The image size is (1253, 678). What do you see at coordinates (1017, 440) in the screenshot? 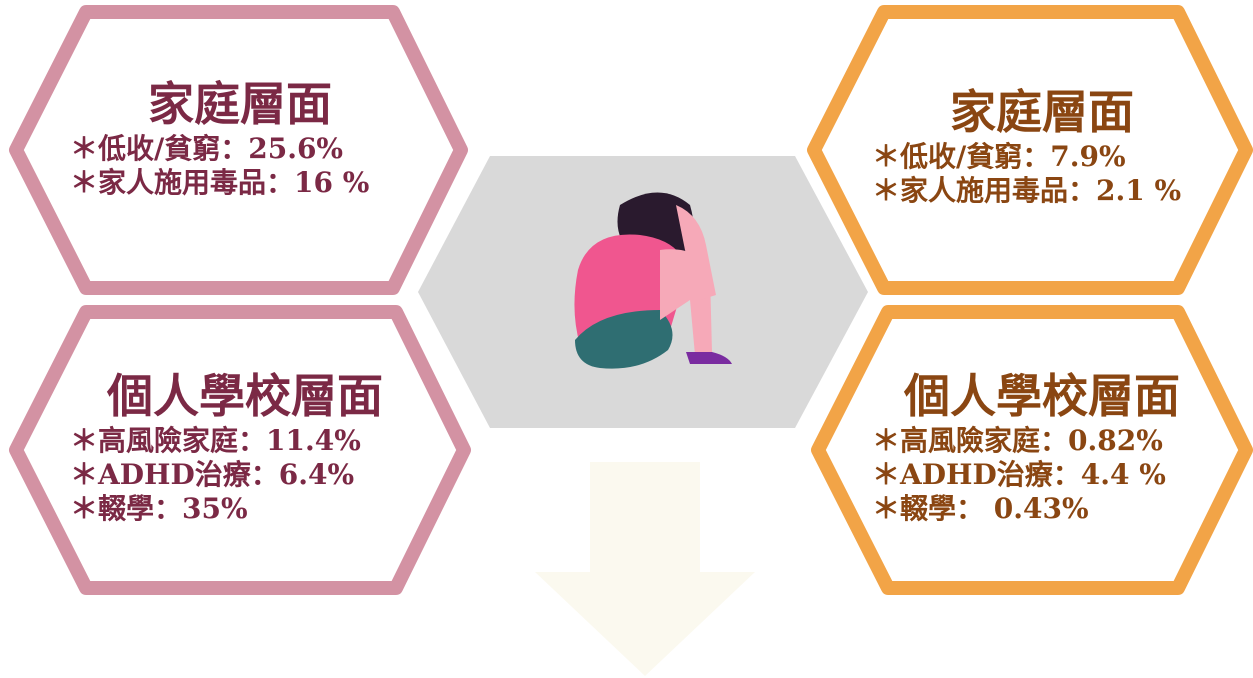
I see `panel-line: ＊高風險家庭：0.82%` at bounding box center [1017, 440].